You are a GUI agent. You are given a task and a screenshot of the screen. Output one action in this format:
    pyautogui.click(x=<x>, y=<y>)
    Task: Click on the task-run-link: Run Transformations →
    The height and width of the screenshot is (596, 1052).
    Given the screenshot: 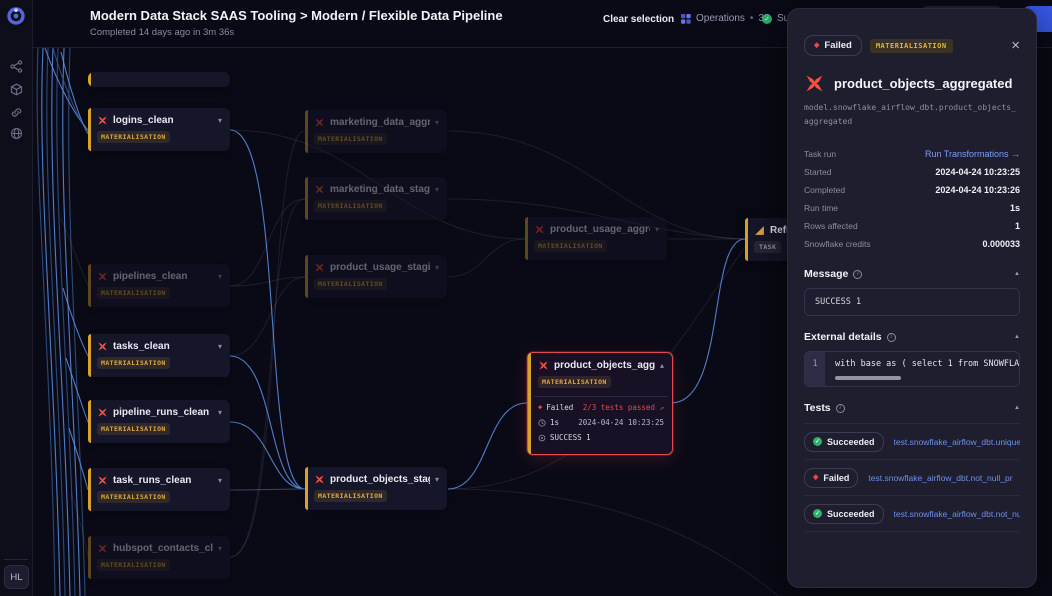 What is the action you would take?
    pyautogui.click(x=972, y=154)
    